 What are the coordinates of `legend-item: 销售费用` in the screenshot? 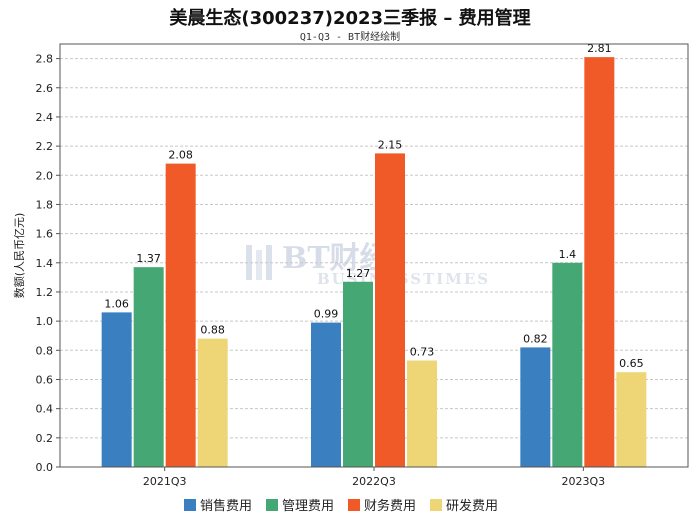 It's located at (218, 506).